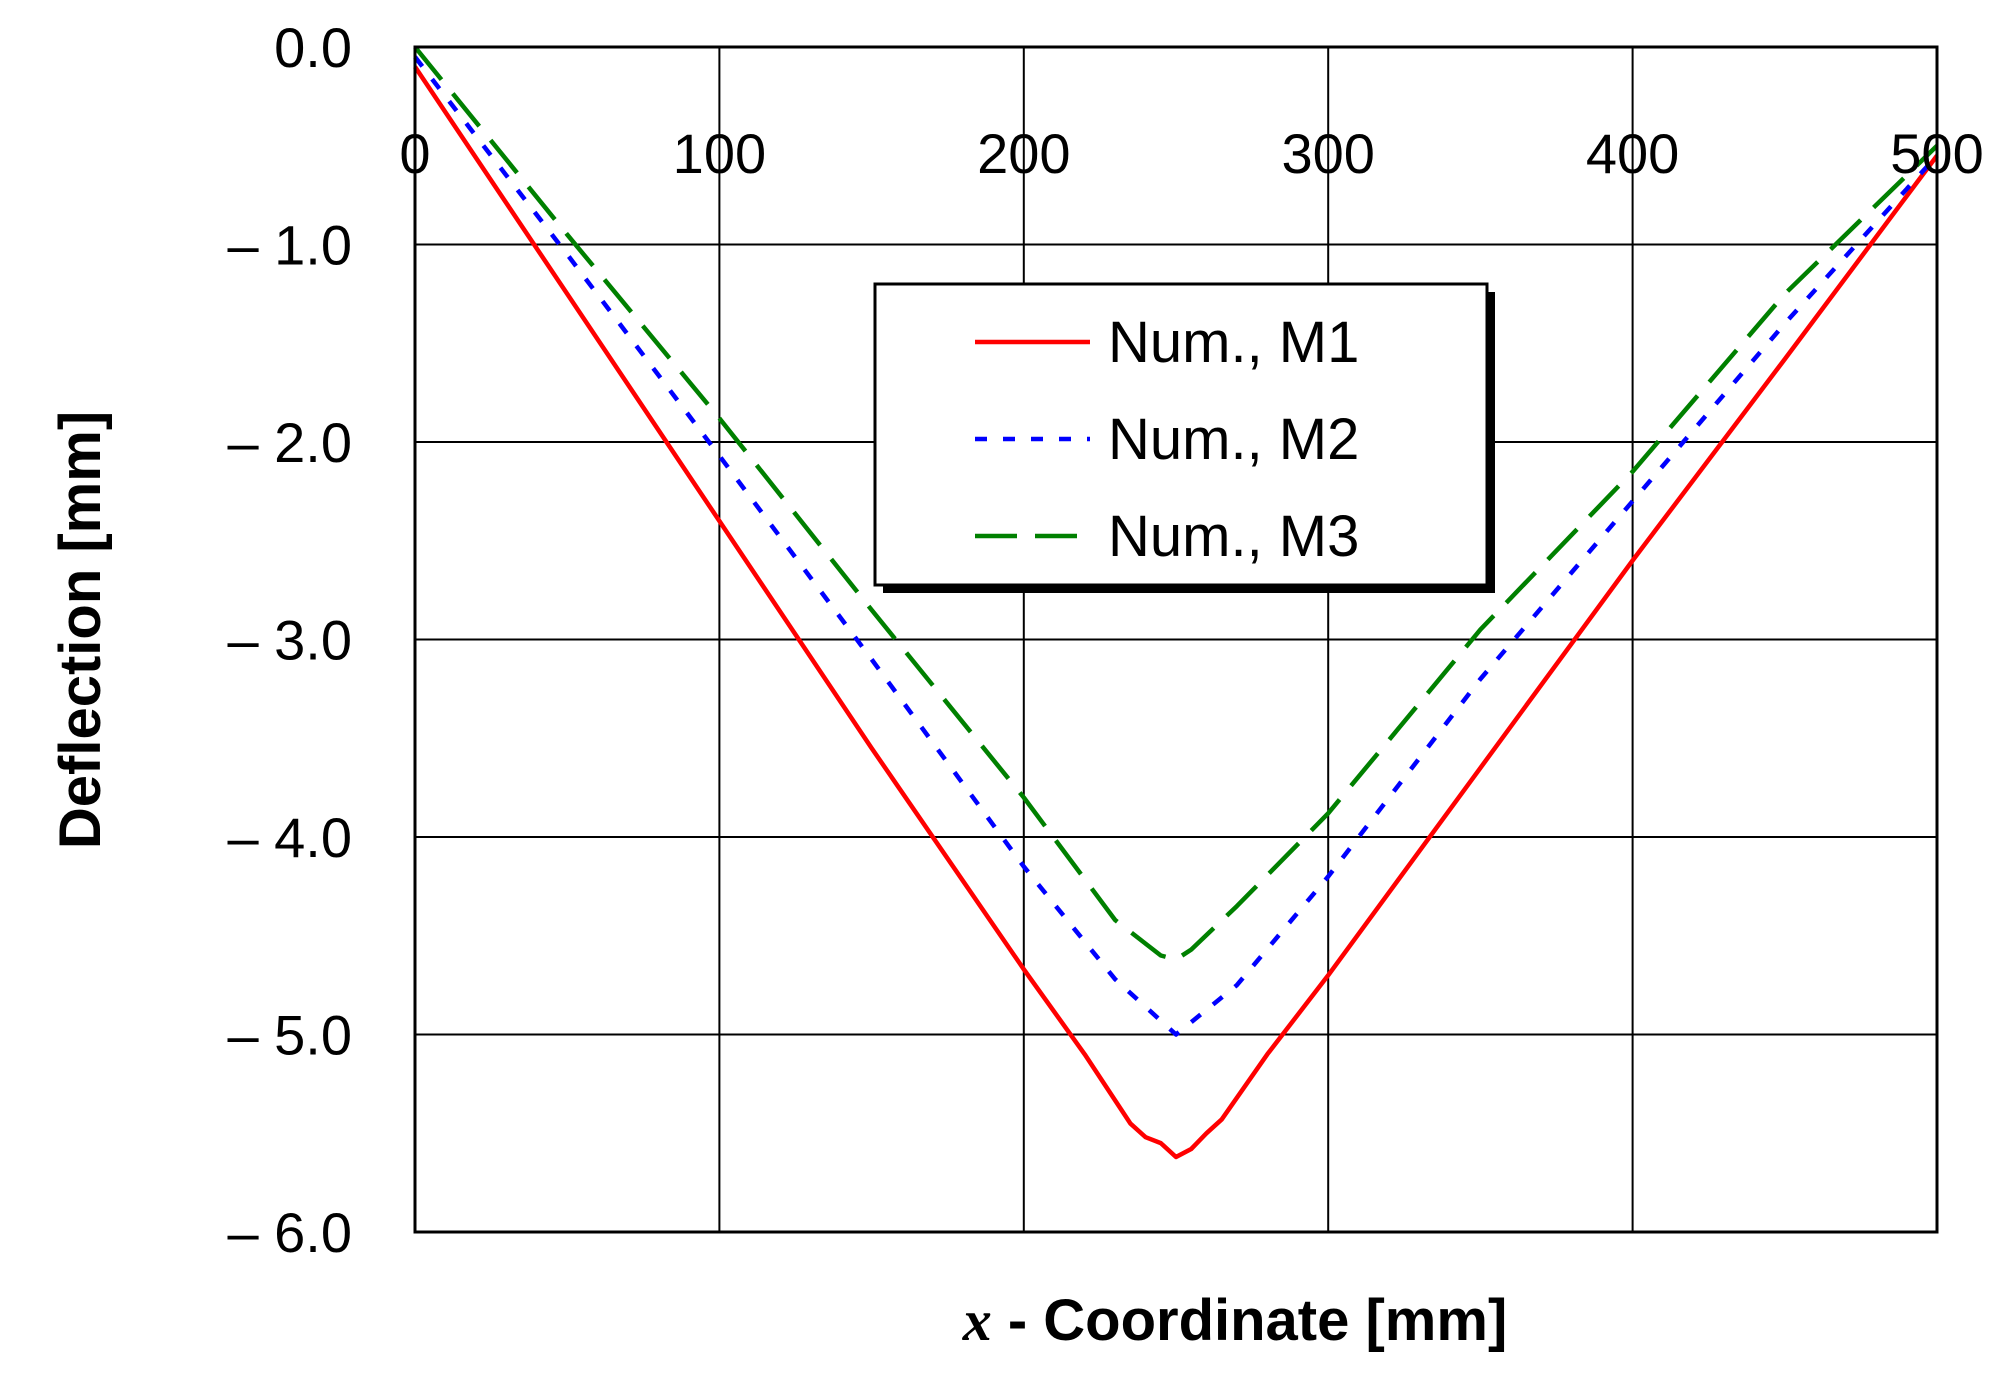  Describe the element at coordinates (289, 837) in the screenshot. I see `y-tick-label: – 4.0` at that location.